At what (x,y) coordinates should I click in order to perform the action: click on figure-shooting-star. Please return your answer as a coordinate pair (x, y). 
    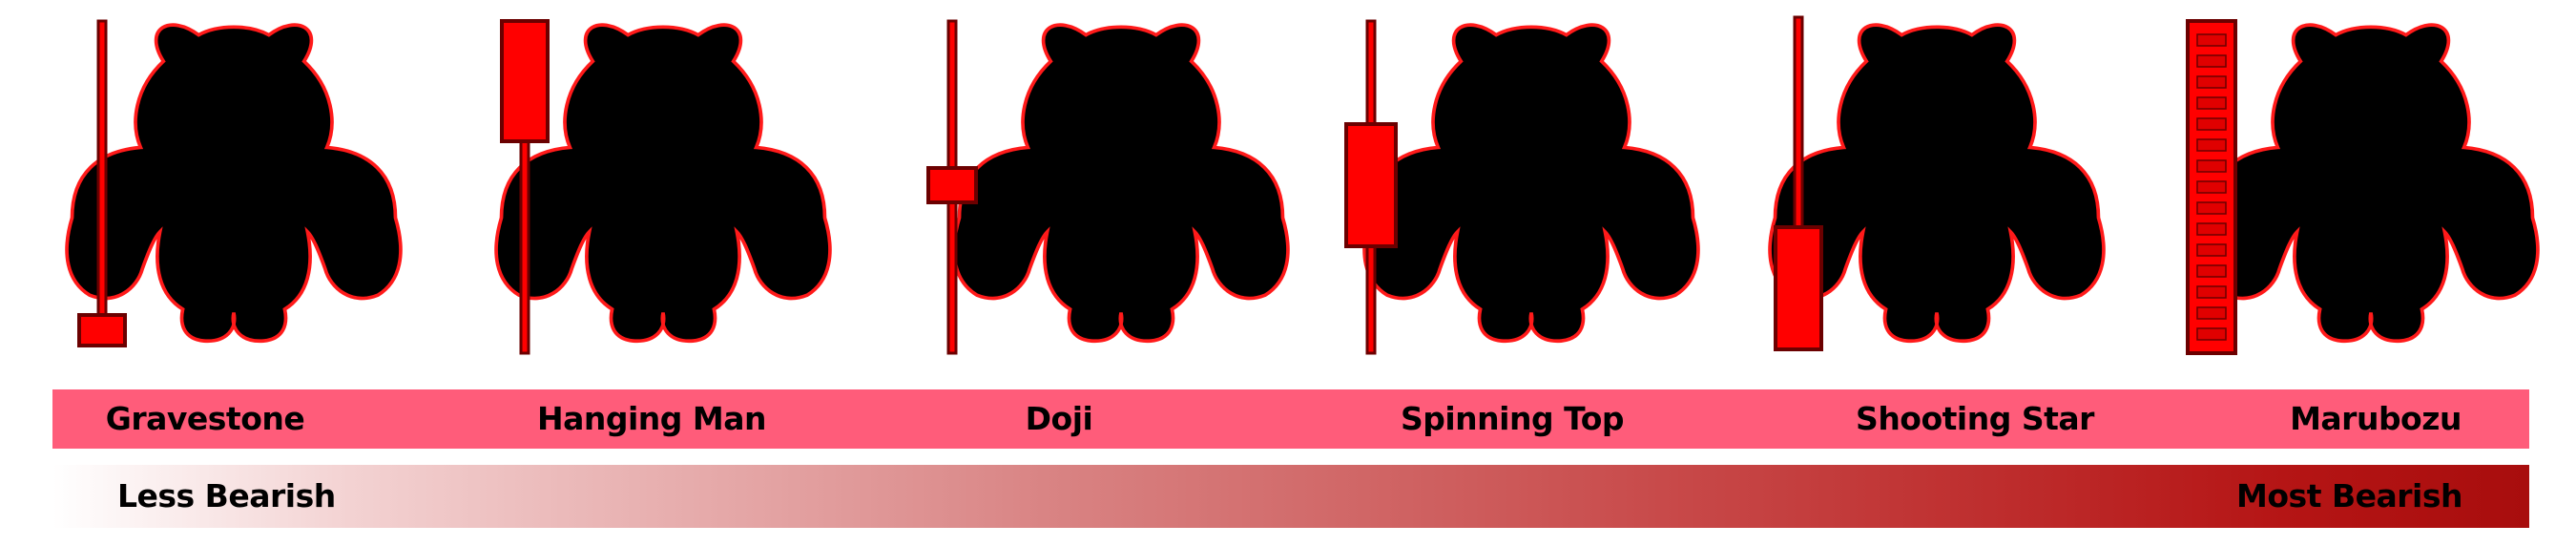
    Looking at the image, I should click on (1937, 183).